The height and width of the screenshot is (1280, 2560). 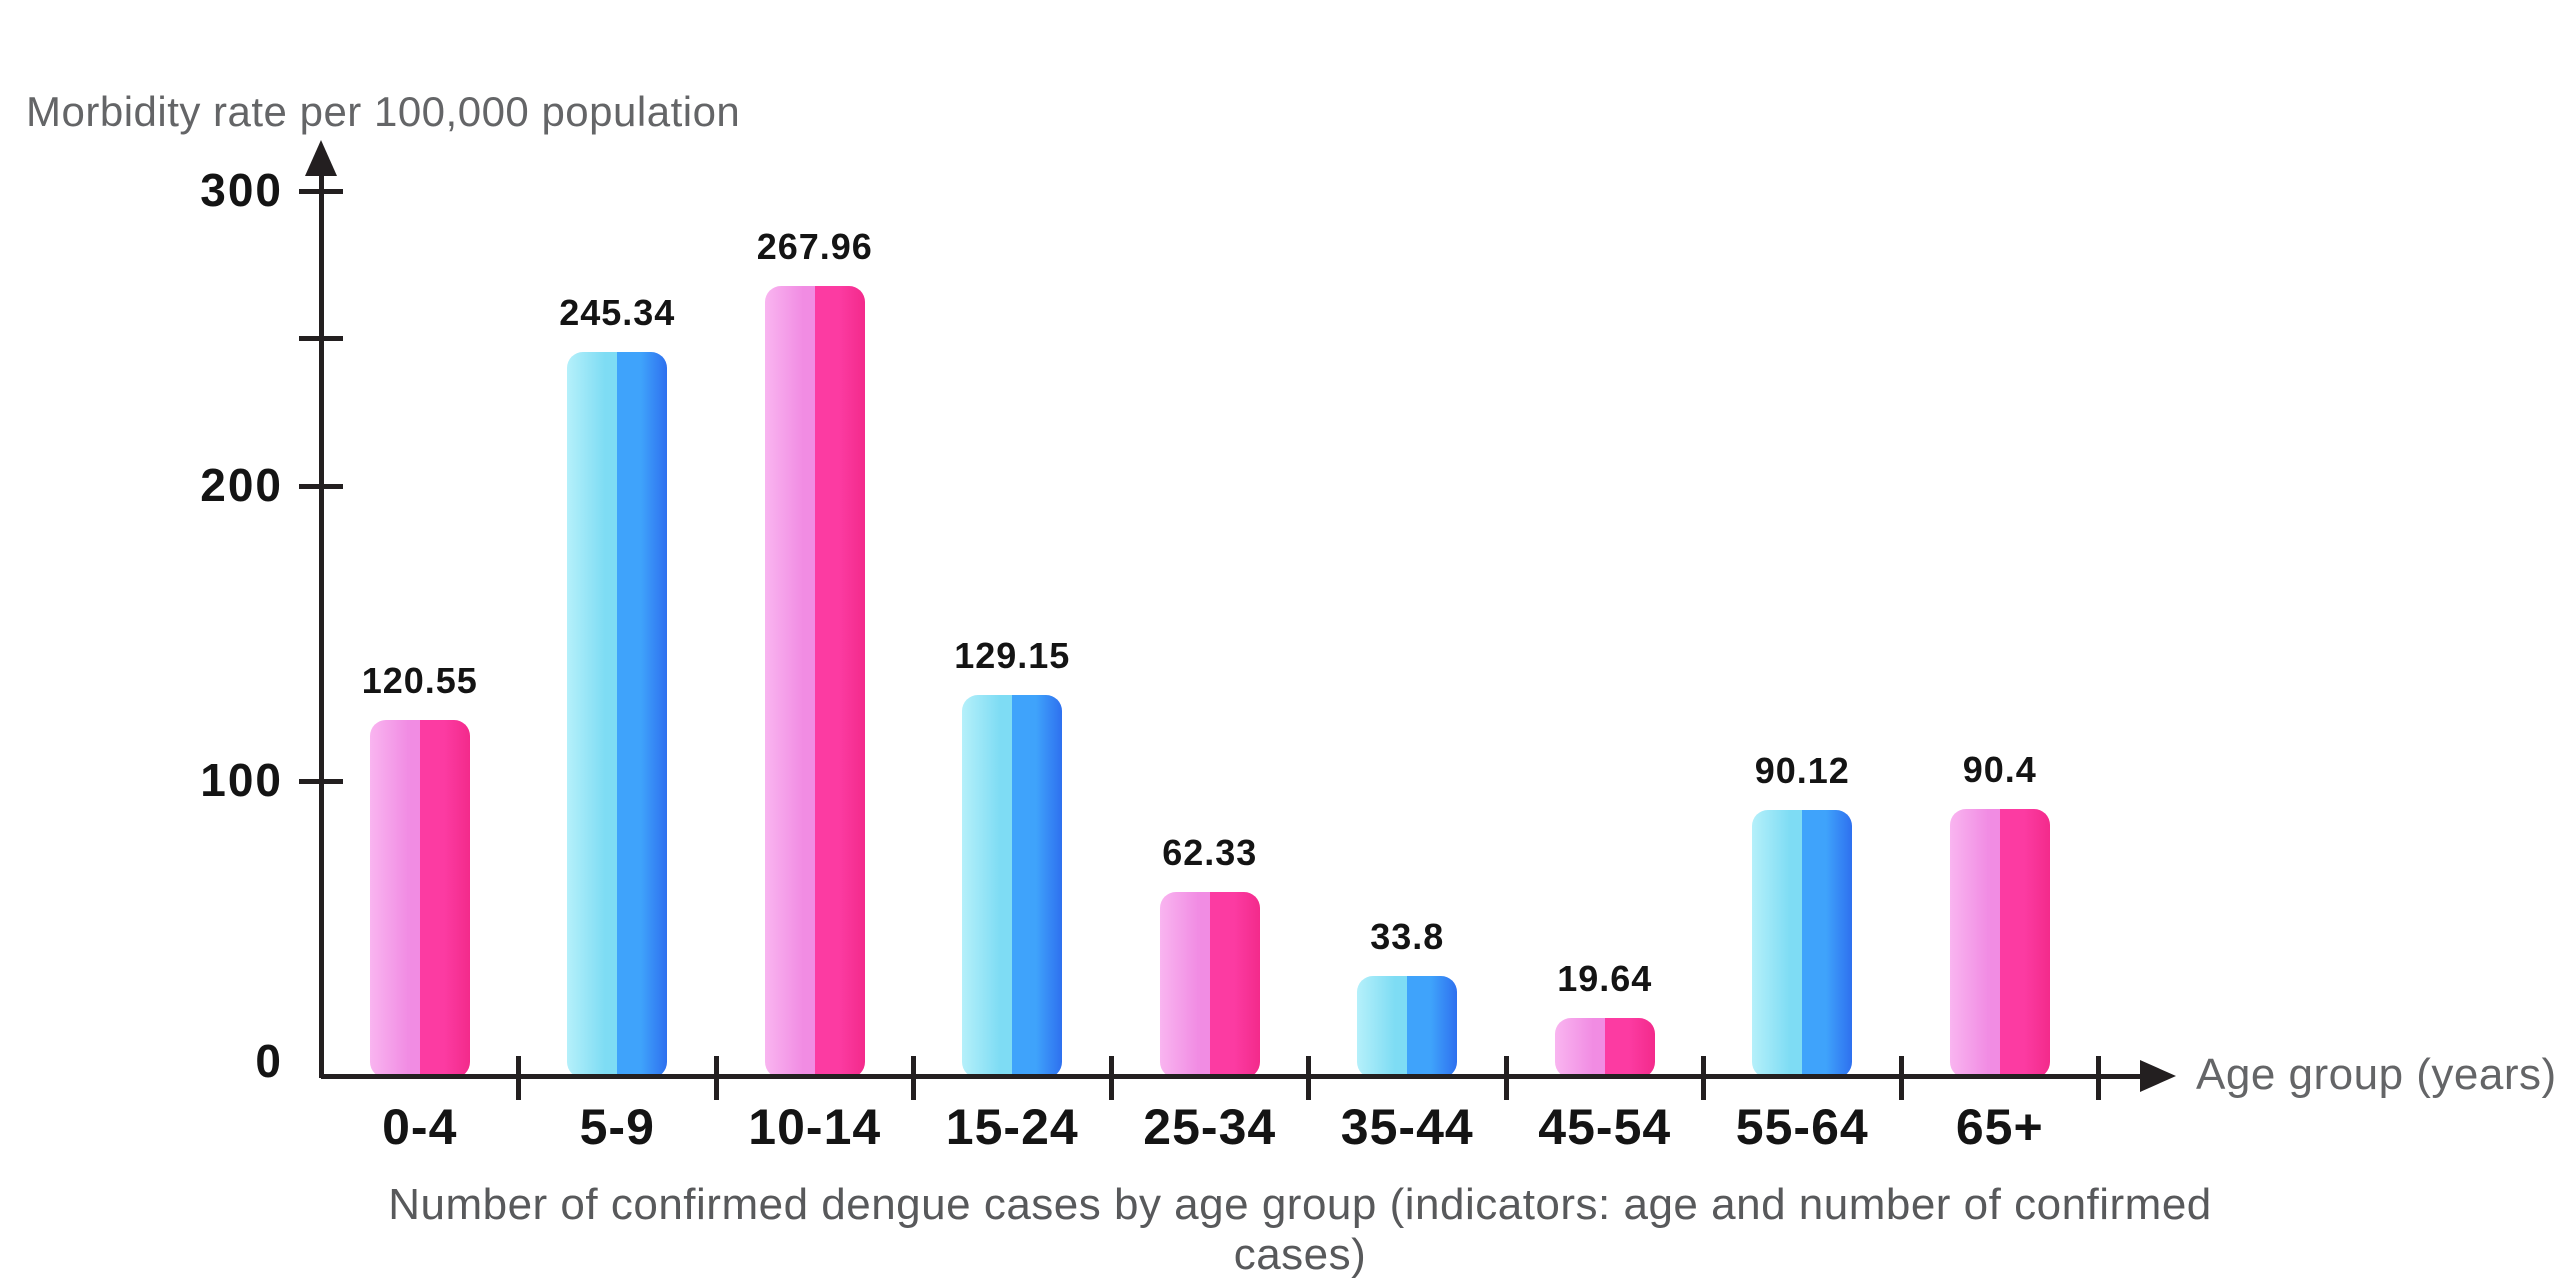 I want to click on x-category-label: 0-4, so click(x=420, y=1127).